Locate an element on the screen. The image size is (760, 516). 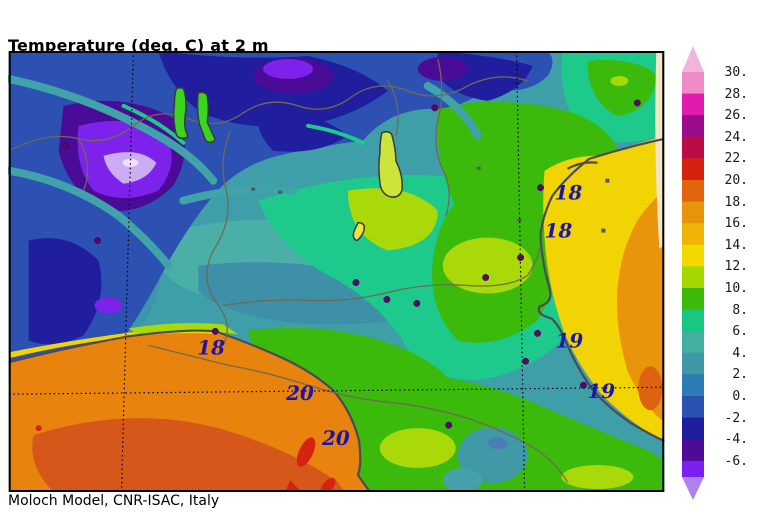
colorbar-tick-label: 30. is located at coordinates (736, 72).